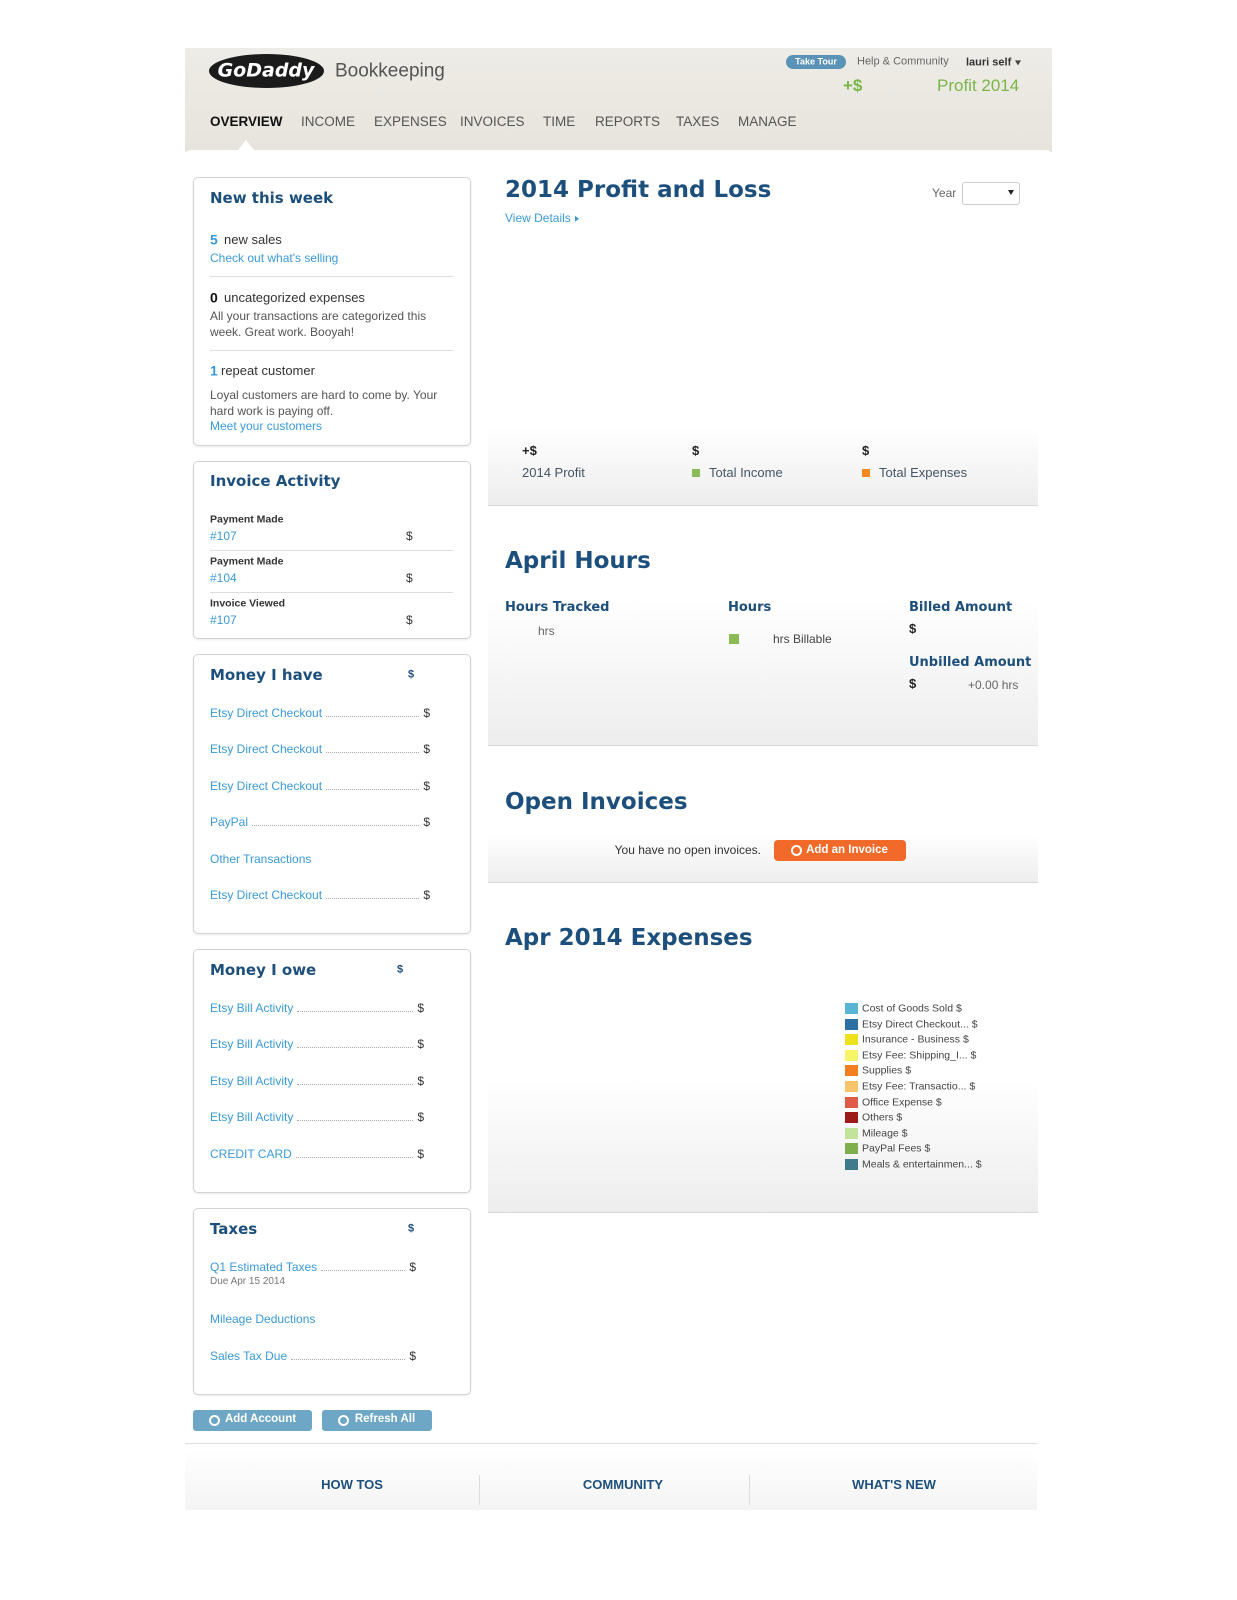 The image size is (1237, 1600). What do you see at coordinates (317, 1154) in the screenshot?
I see `account-row: CREDIT CARD $` at bounding box center [317, 1154].